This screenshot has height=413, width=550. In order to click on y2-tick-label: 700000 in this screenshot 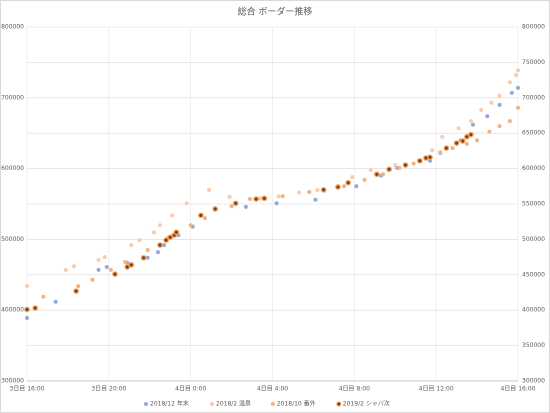, I will do `click(533, 97)`.